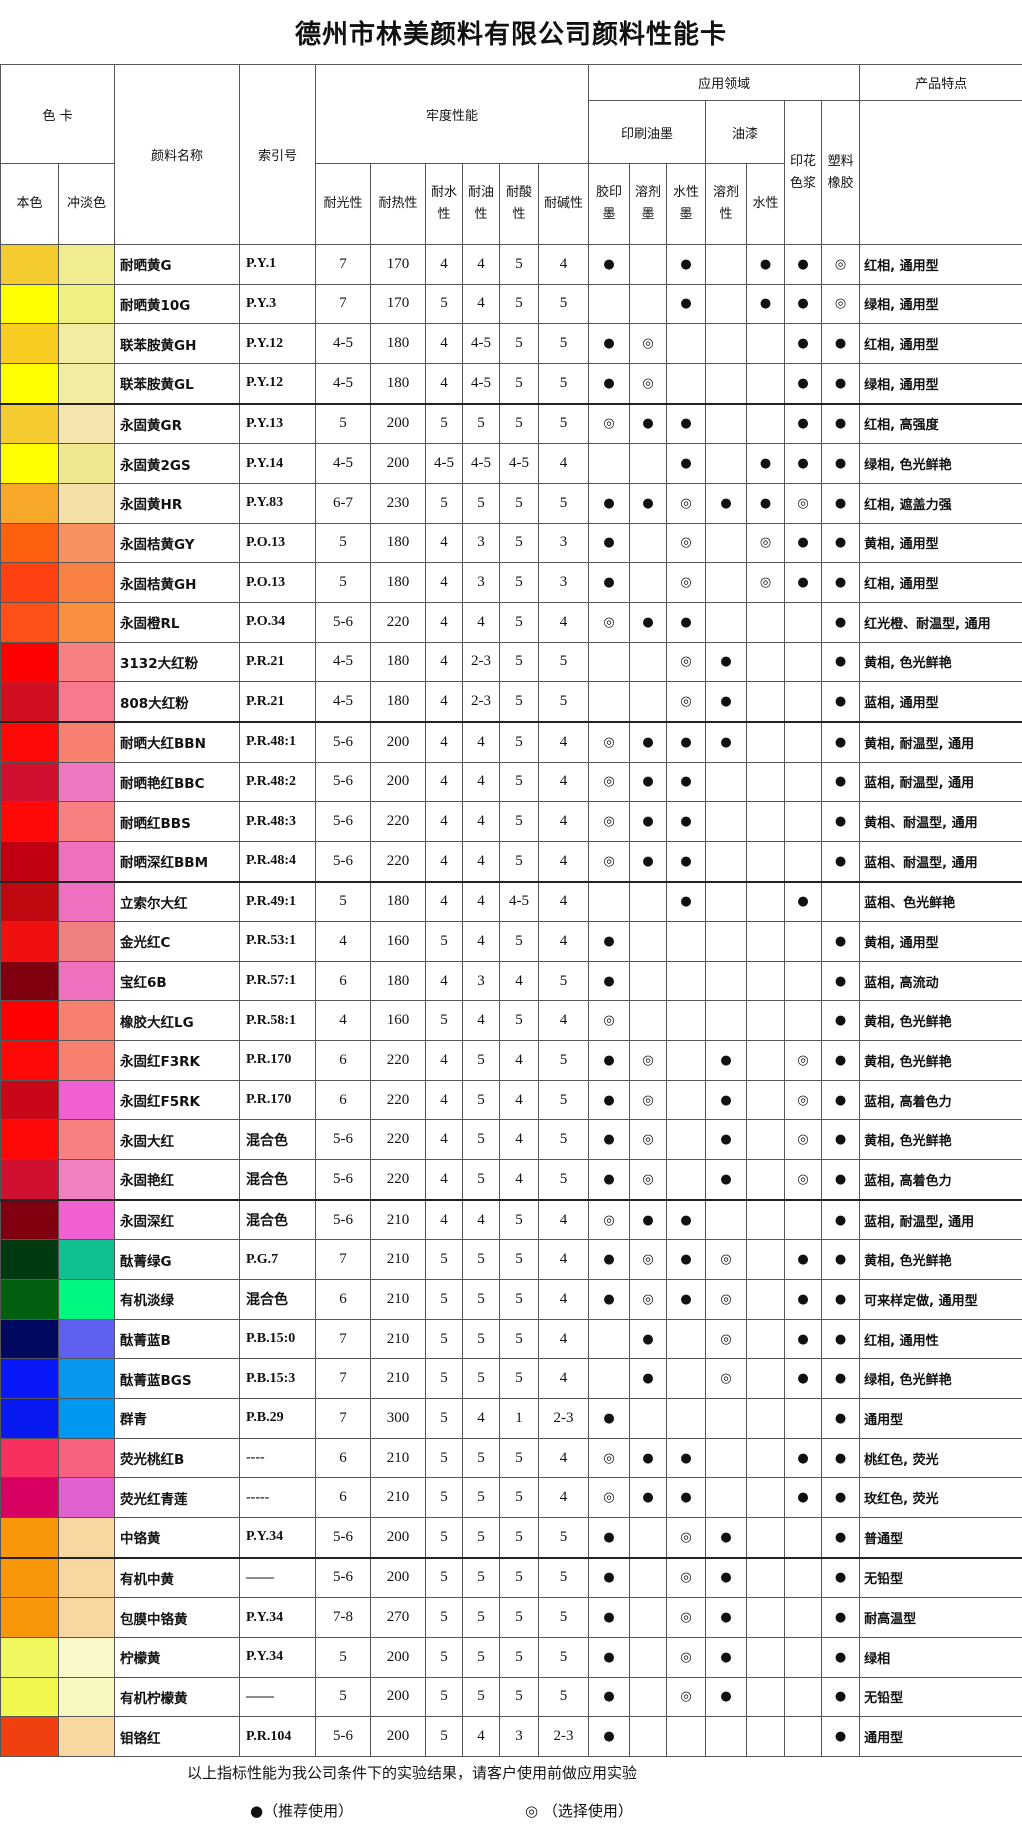  What do you see at coordinates (511, 1497) in the screenshot?
I see `table-row: 荧光红青莲 ----- 6 210 5 5 5 4 ◎ ● ● ● ● 玫红色, 荧光` at bounding box center [511, 1497].